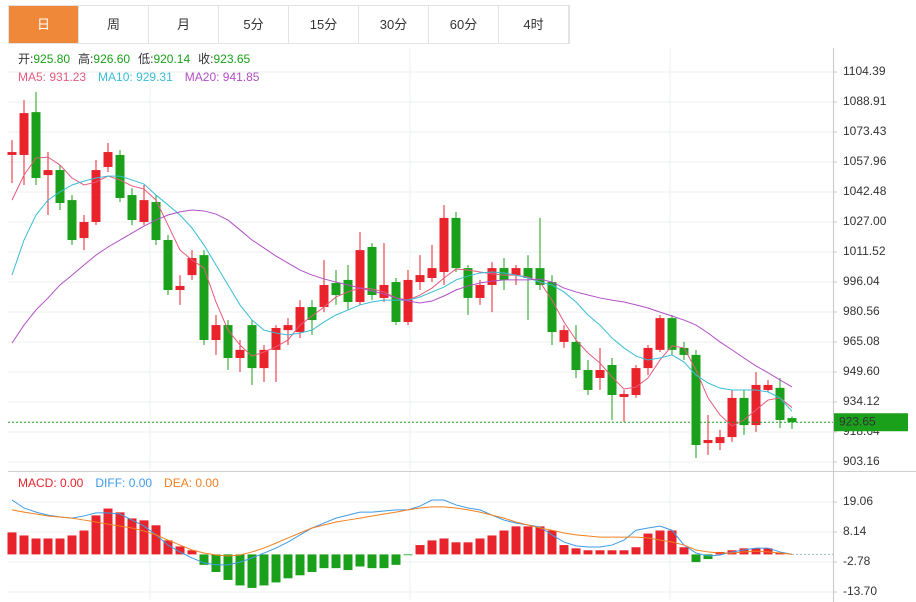  What do you see at coordinates (534, 24) in the screenshot?
I see `tab: 4时` at bounding box center [534, 24].